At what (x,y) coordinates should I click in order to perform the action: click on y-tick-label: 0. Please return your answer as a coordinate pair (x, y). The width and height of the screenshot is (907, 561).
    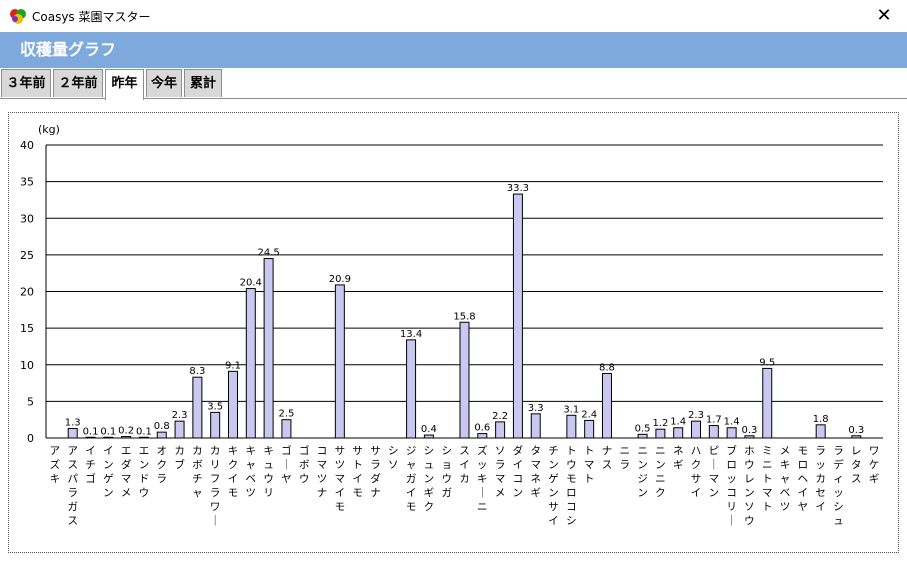
    Looking at the image, I should click on (30, 438).